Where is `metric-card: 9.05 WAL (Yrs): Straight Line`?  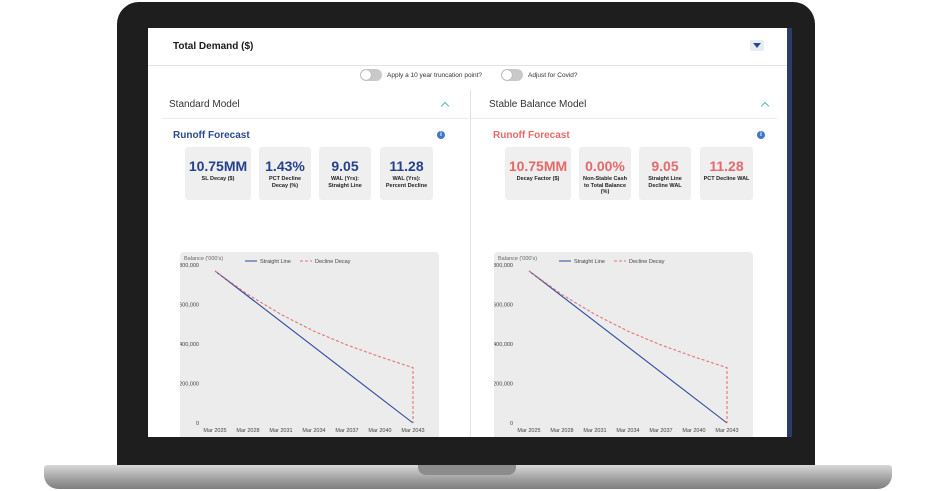 metric-card: 9.05 WAL (Yrs): Straight Line is located at coordinates (345, 173).